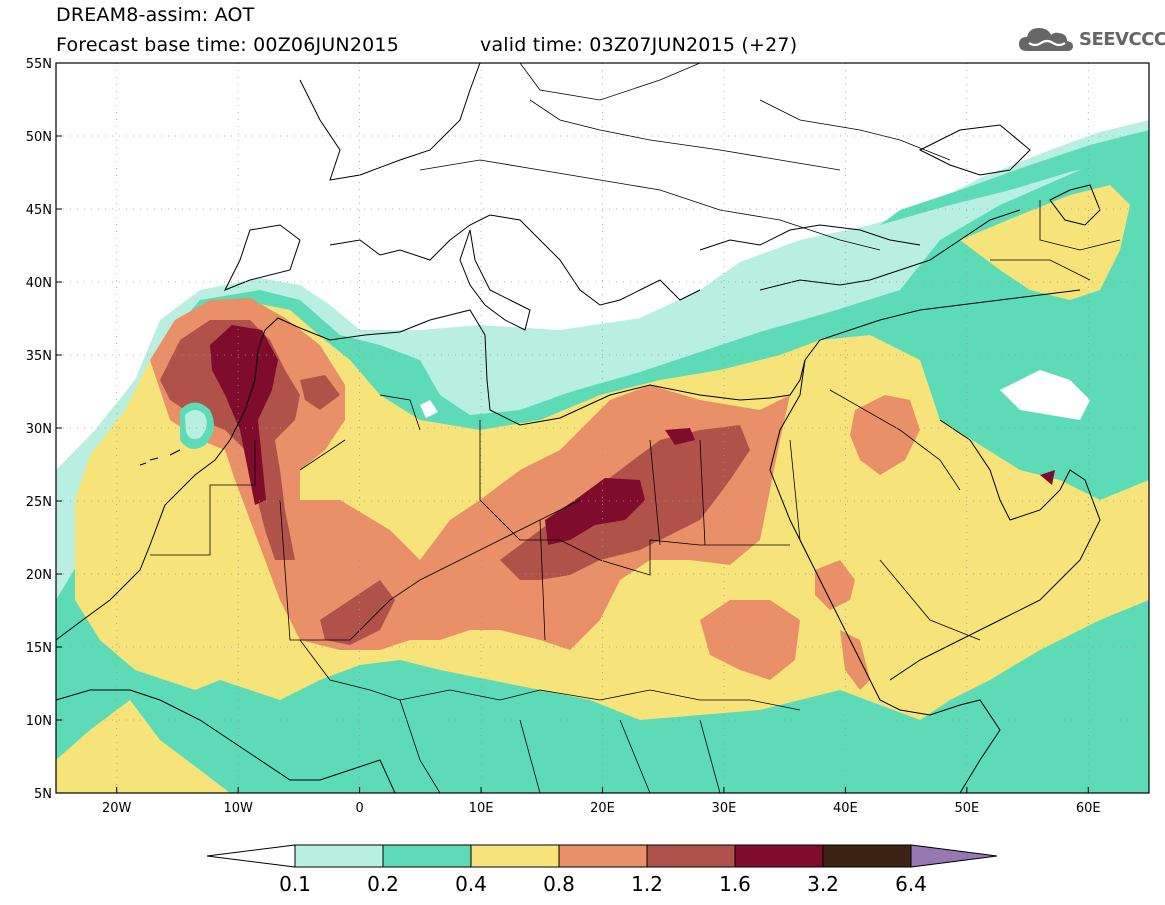 This screenshot has height=905, width=1165. Describe the element at coordinates (383, 884) in the screenshot. I see `colorbar-label: 0.2` at that location.